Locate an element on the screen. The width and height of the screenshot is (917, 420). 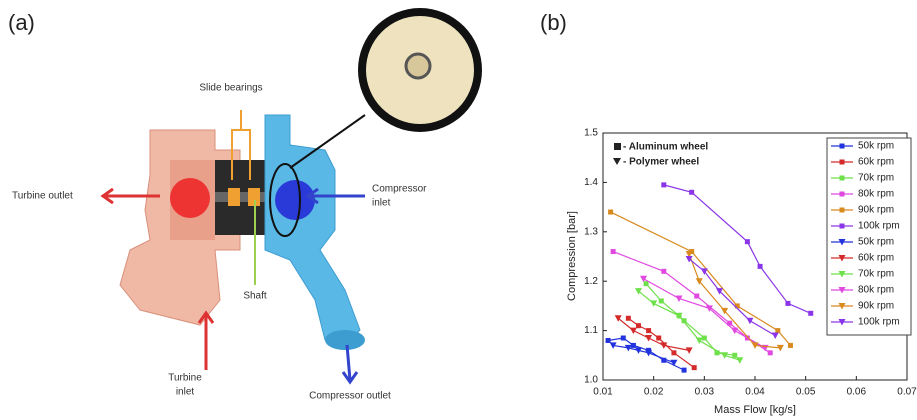
x-tick-label: 0.05 is located at coordinates (806, 392).